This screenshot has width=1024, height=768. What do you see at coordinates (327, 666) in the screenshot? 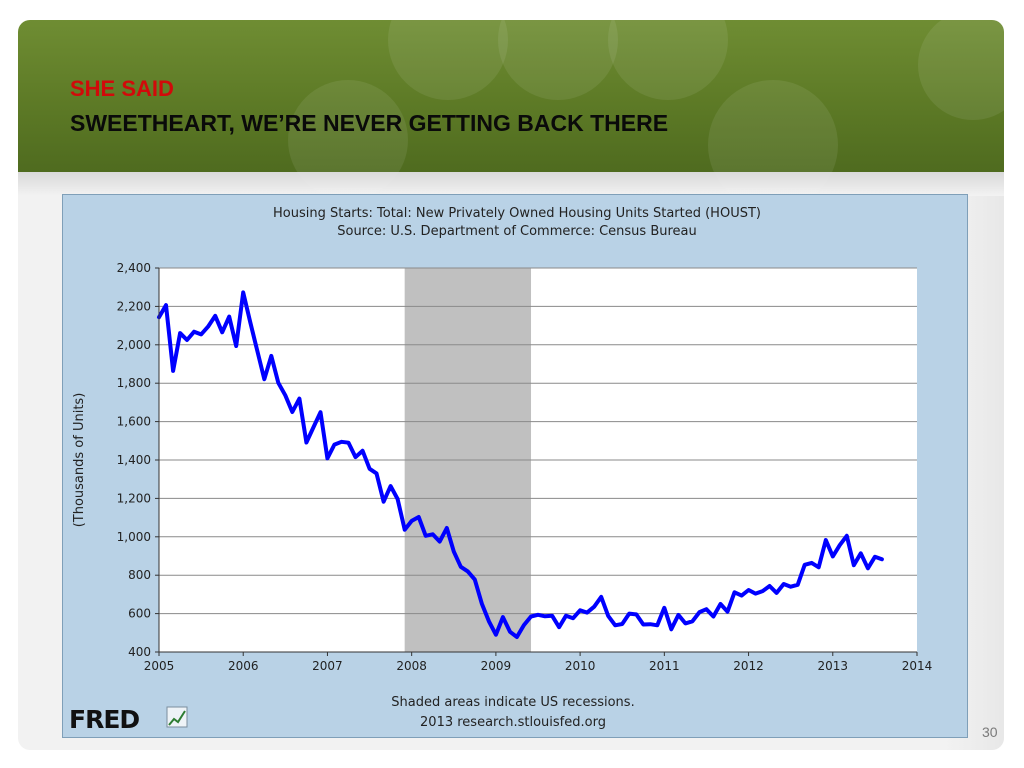
I see `x-tick-label: 2007` at bounding box center [327, 666].